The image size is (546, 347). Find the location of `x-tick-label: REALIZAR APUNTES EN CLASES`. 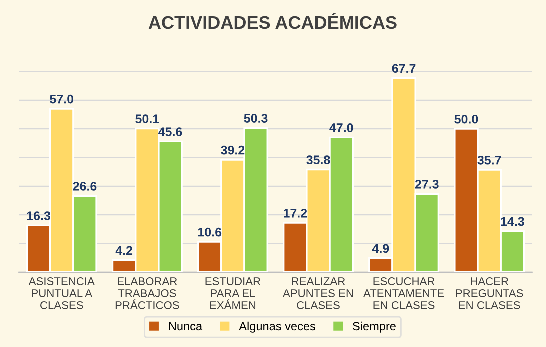

x-tick-label: REALIZAR APUNTES EN CLASES is located at coordinates (318, 294).